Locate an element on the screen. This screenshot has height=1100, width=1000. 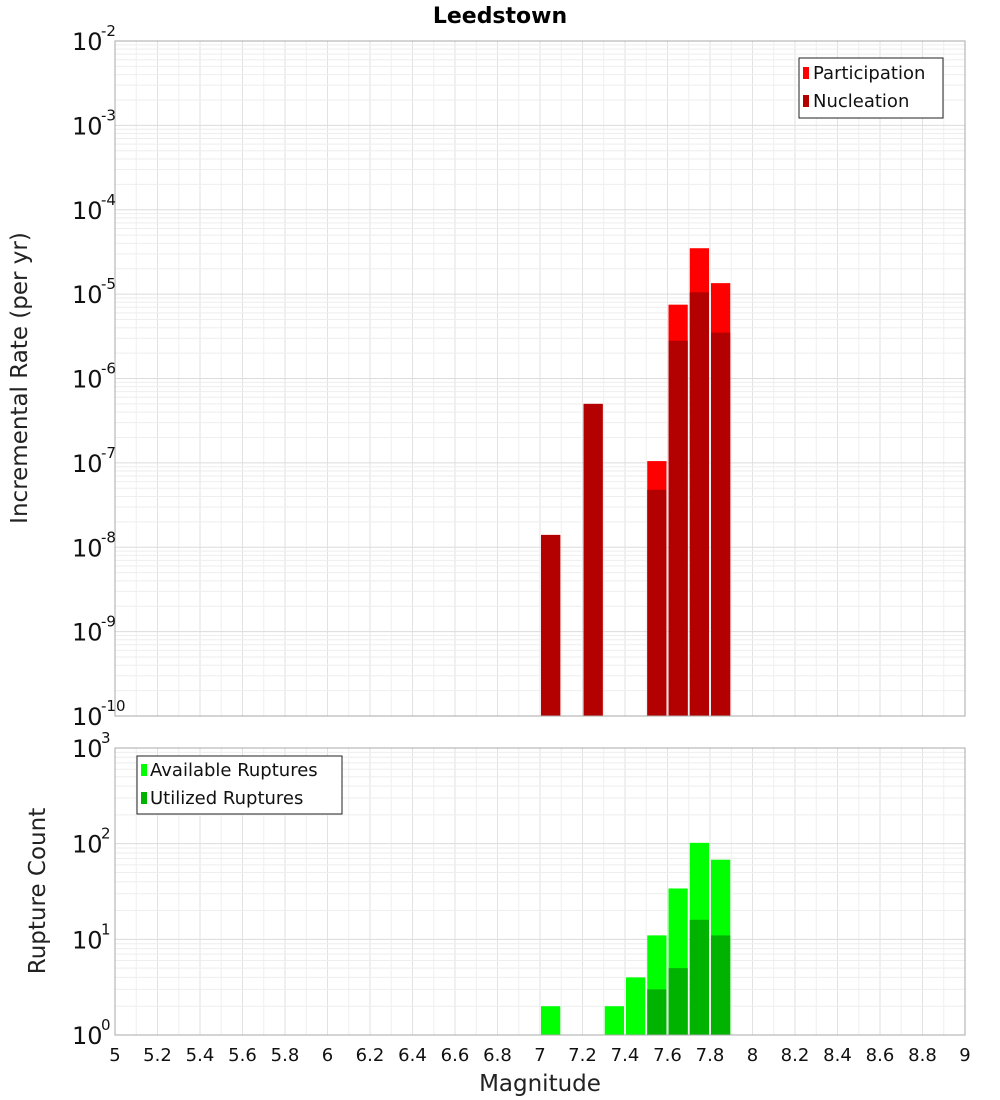
x-tick-label: 6.8 is located at coordinates (497, 1055).